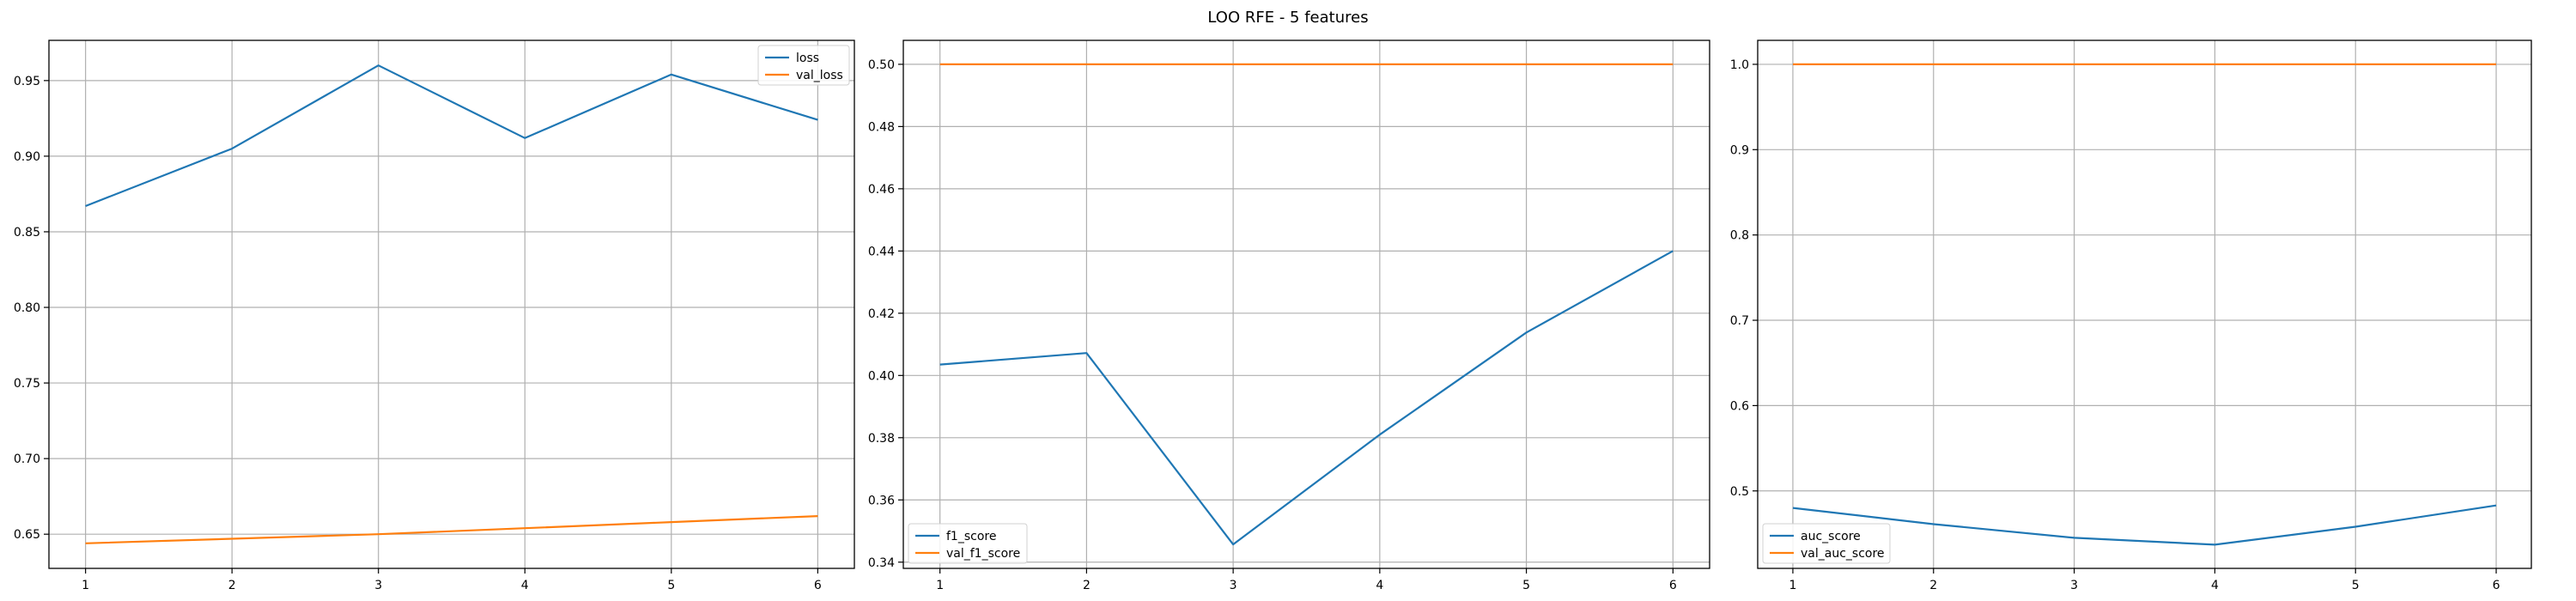  What do you see at coordinates (525, 585) in the screenshot?
I see `loss-x-tick-label: 4` at bounding box center [525, 585].